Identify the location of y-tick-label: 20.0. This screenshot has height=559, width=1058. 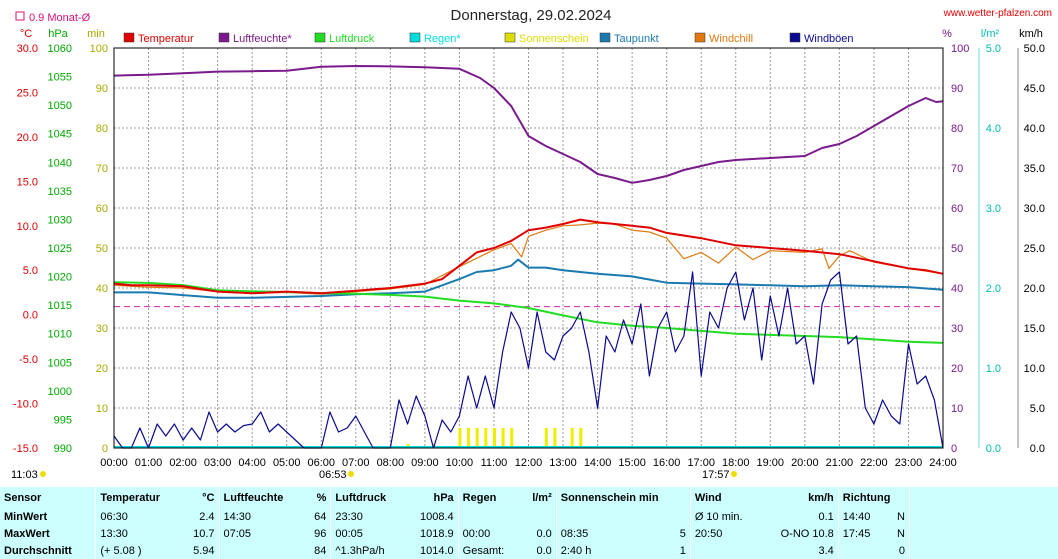
(27, 138).